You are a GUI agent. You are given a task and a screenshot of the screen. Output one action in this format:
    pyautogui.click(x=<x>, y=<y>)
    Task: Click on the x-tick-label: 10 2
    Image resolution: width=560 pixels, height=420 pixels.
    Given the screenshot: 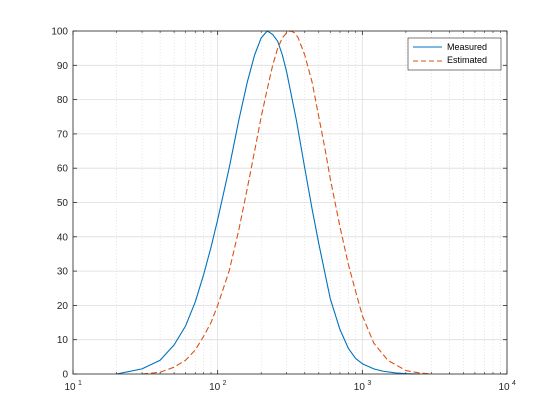 What is the action you would take?
    pyautogui.click(x=218, y=386)
    